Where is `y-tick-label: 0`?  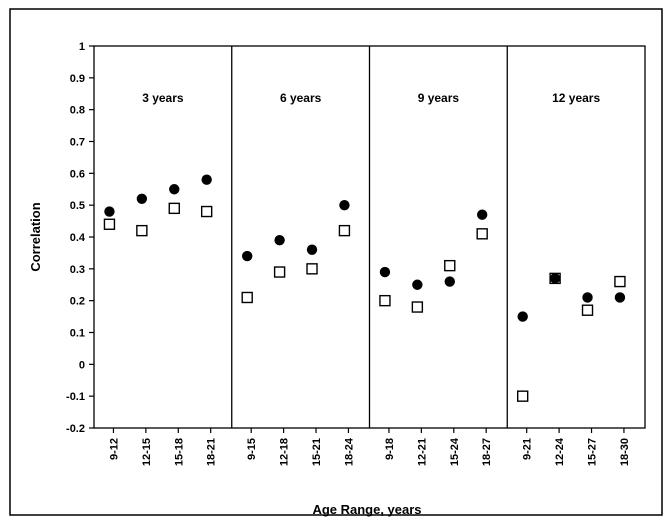 y-tick-label: 0 is located at coordinates (82, 365).